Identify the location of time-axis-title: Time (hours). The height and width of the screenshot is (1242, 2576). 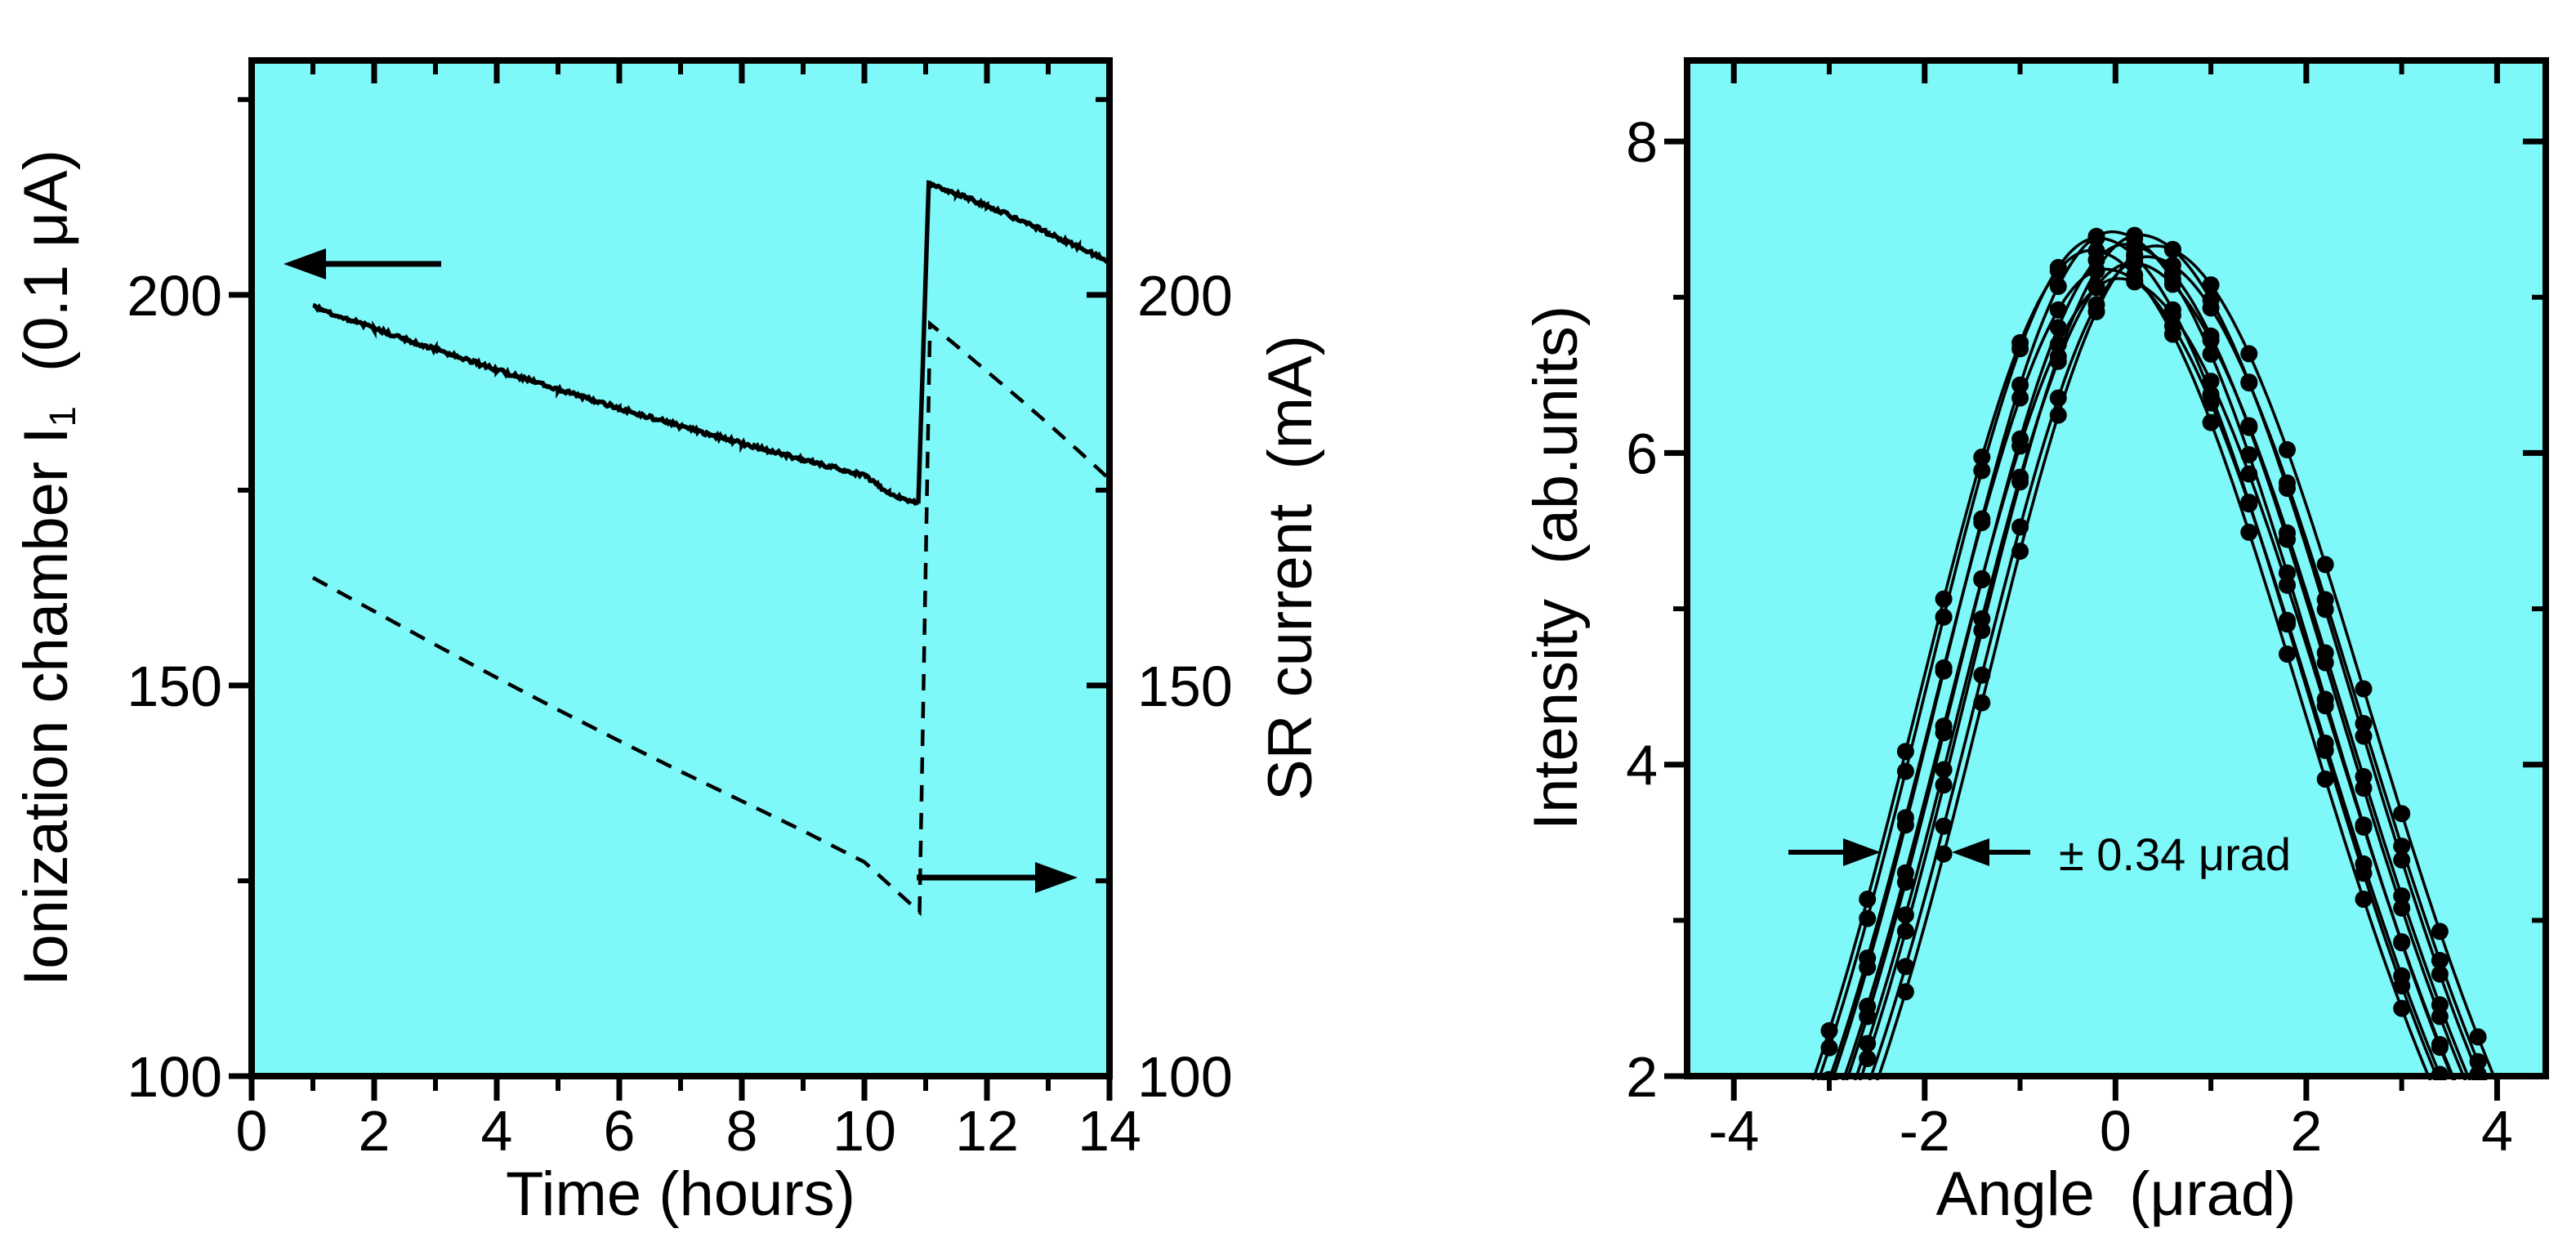
(680, 1194).